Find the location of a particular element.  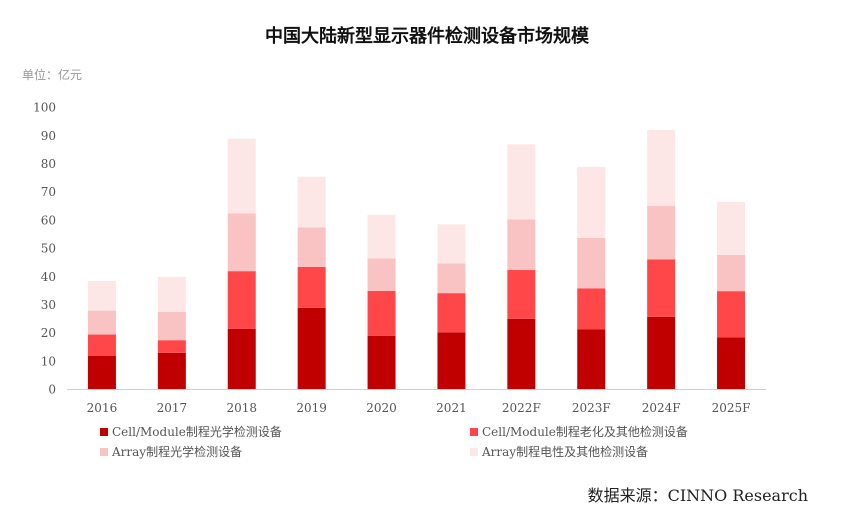

legend-label: Array制程电性及其他检测设备 is located at coordinates (565, 452).